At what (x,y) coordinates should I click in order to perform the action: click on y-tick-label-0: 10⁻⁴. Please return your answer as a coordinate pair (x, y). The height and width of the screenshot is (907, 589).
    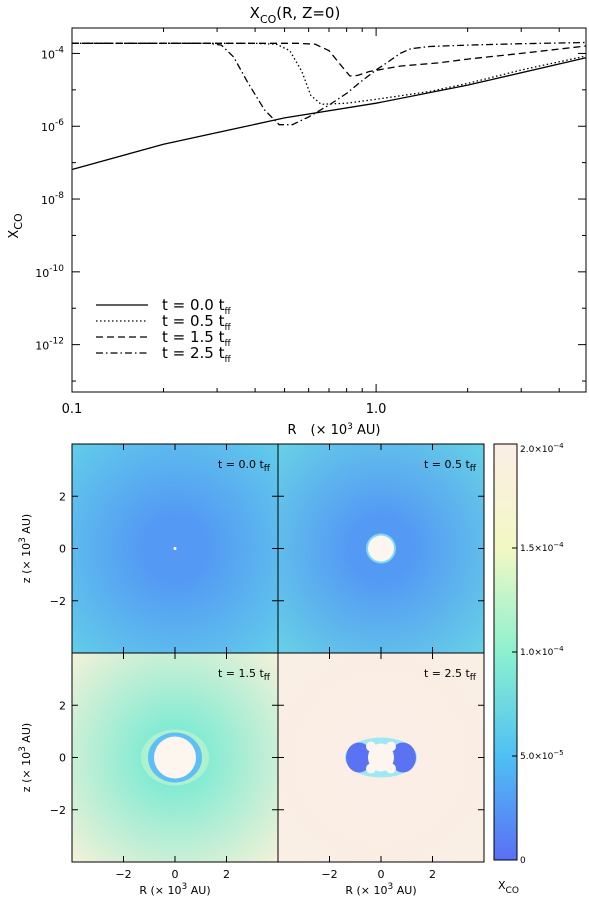
    Looking at the image, I should click on (52, 53).